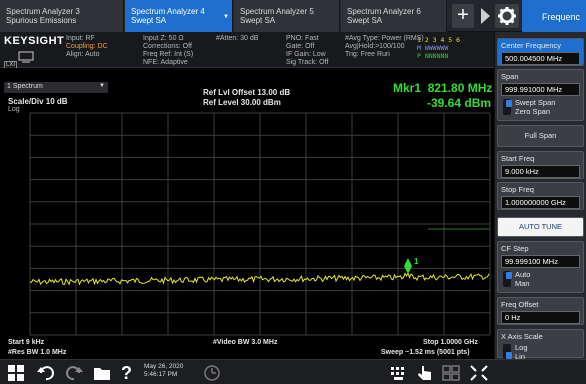  I want to click on cf-step-input: 99.999100 MHz, so click(540, 261).